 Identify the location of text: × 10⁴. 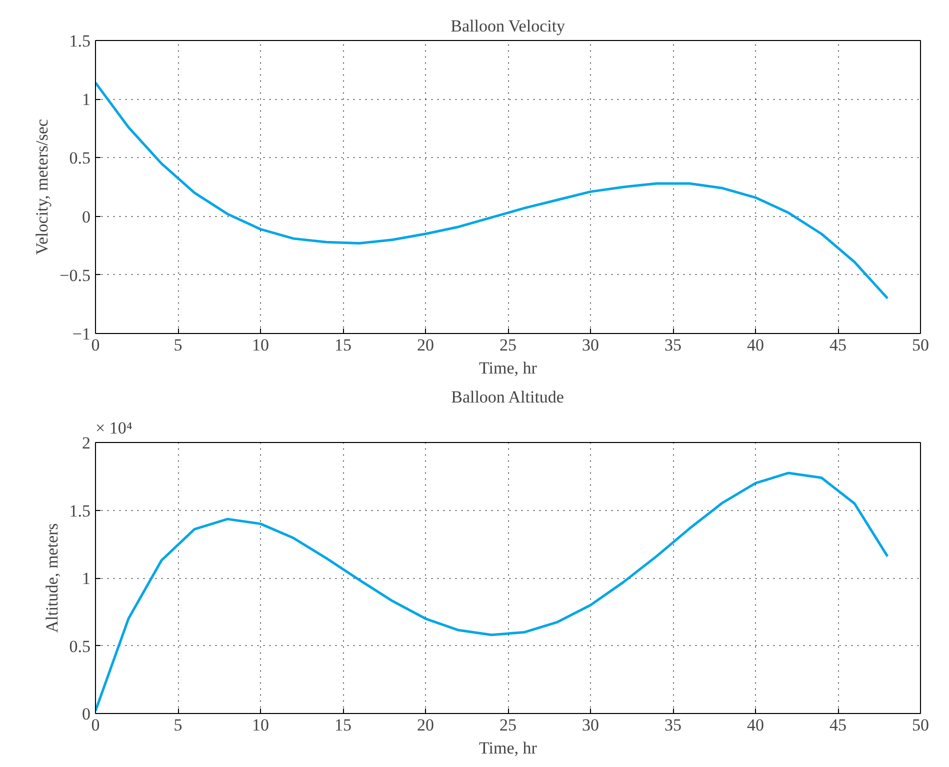
(114, 428).